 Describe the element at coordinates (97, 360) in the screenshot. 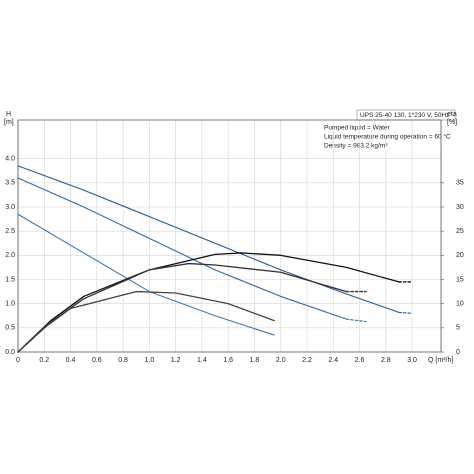

I see `x-tick-label: 0.6` at that location.